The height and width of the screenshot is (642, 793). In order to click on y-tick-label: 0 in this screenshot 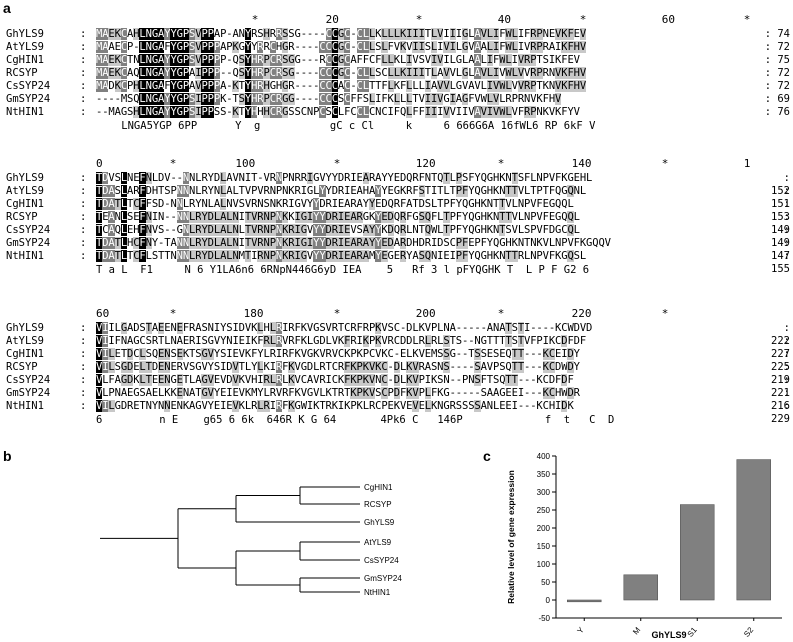, I will do `click(548, 600)`.